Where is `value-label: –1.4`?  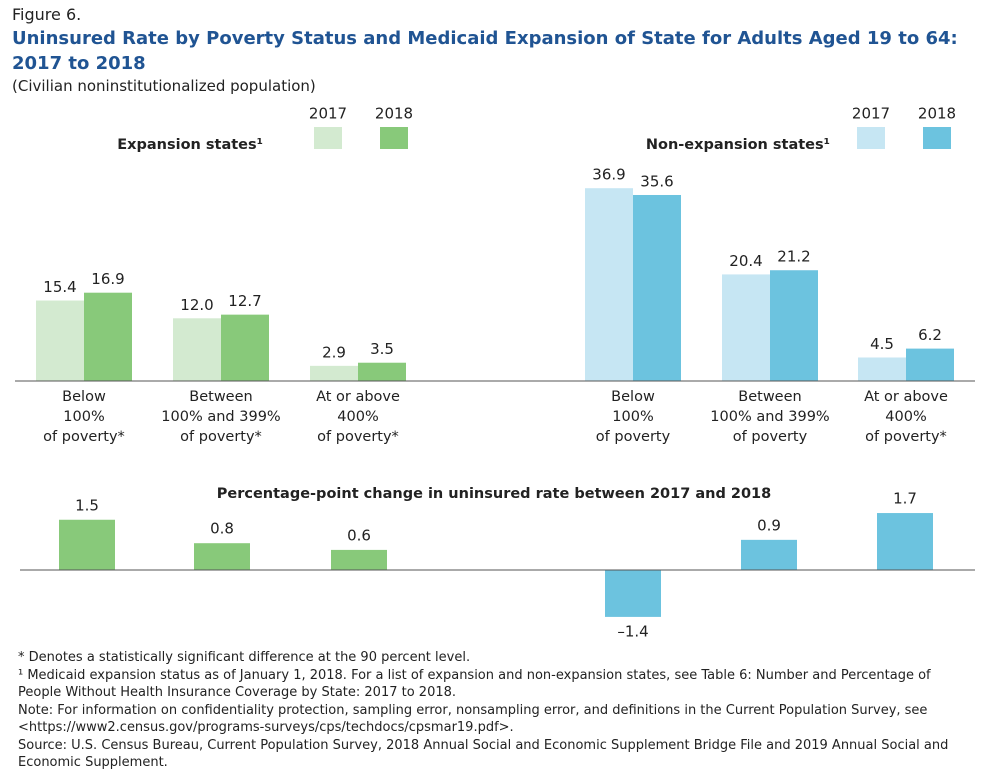 value-label: –1.4 is located at coordinates (632, 631).